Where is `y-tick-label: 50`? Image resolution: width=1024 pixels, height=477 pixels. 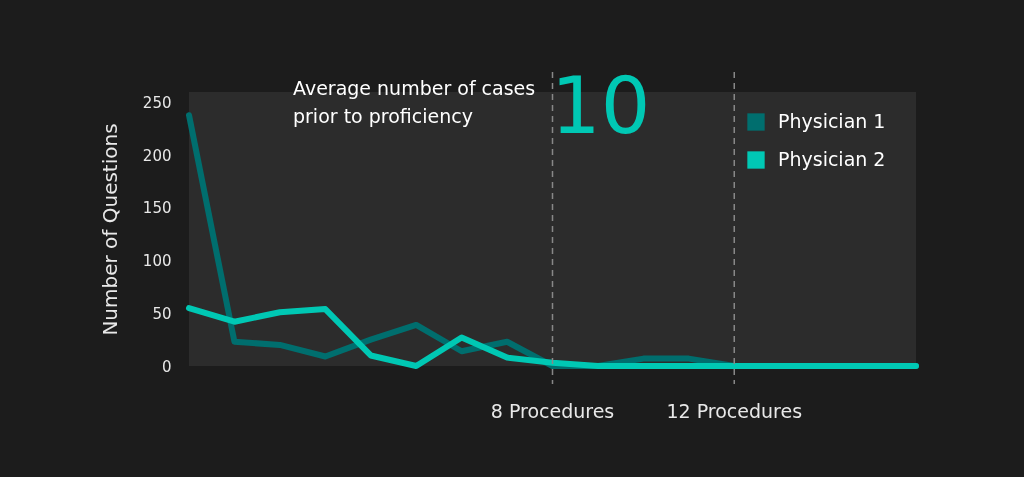 y-tick-label: 50 is located at coordinates (162, 313).